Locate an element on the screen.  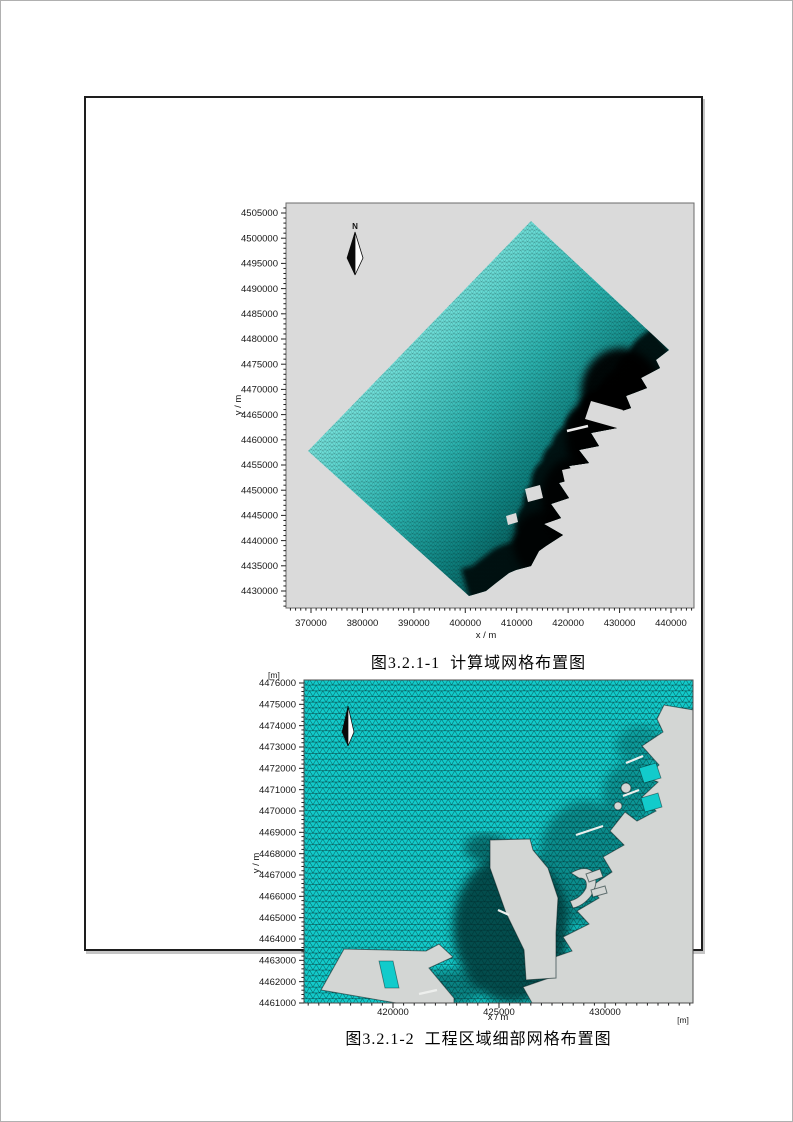
tick-label: 4430000 is located at coordinates (259, 591).